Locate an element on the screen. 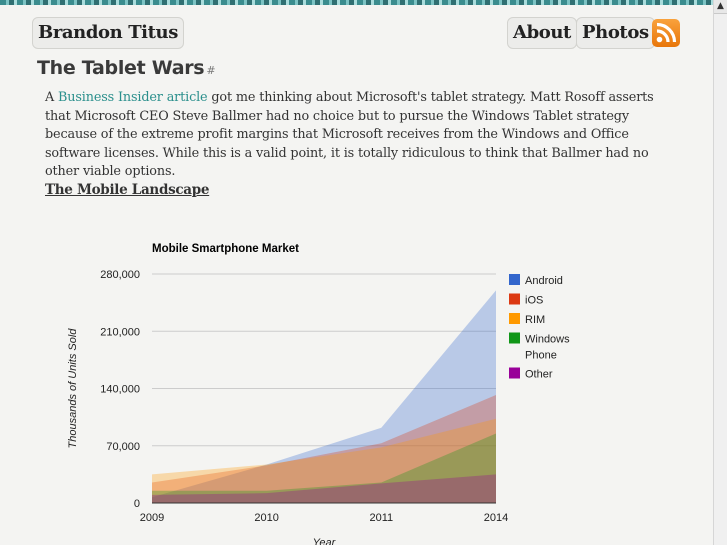 Image resolution: width=727 pixels, height=545 pixels. scrollbar: ▲ is located at coordinates (720, 272).